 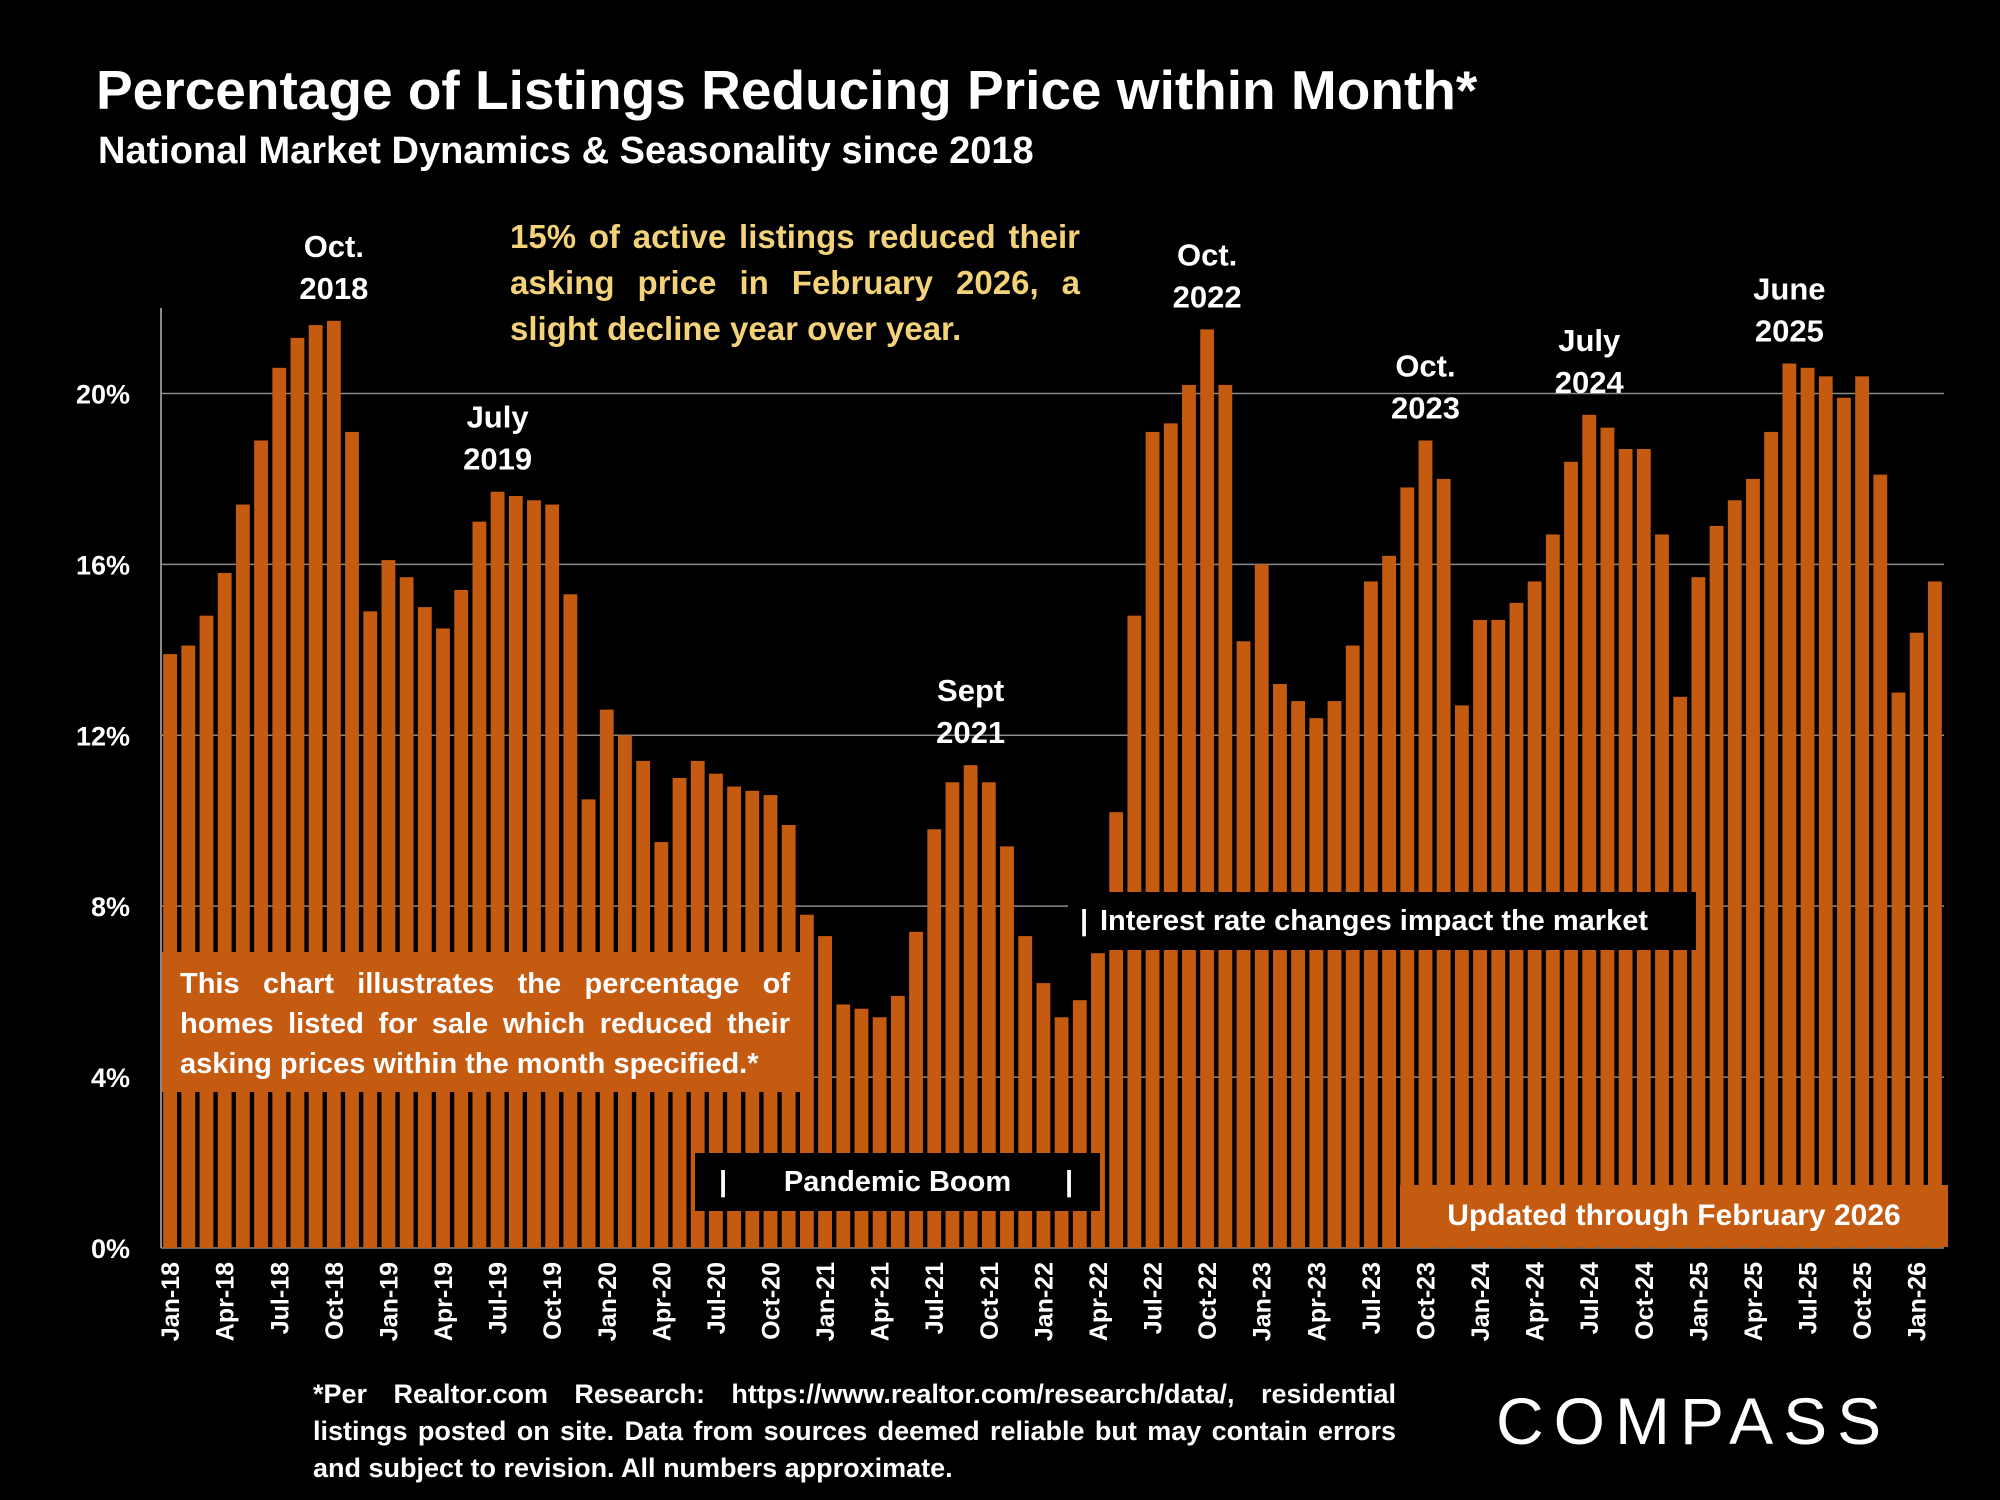 I want to click on x-tick-label: Oct-20, so click(x=771, y=1301).